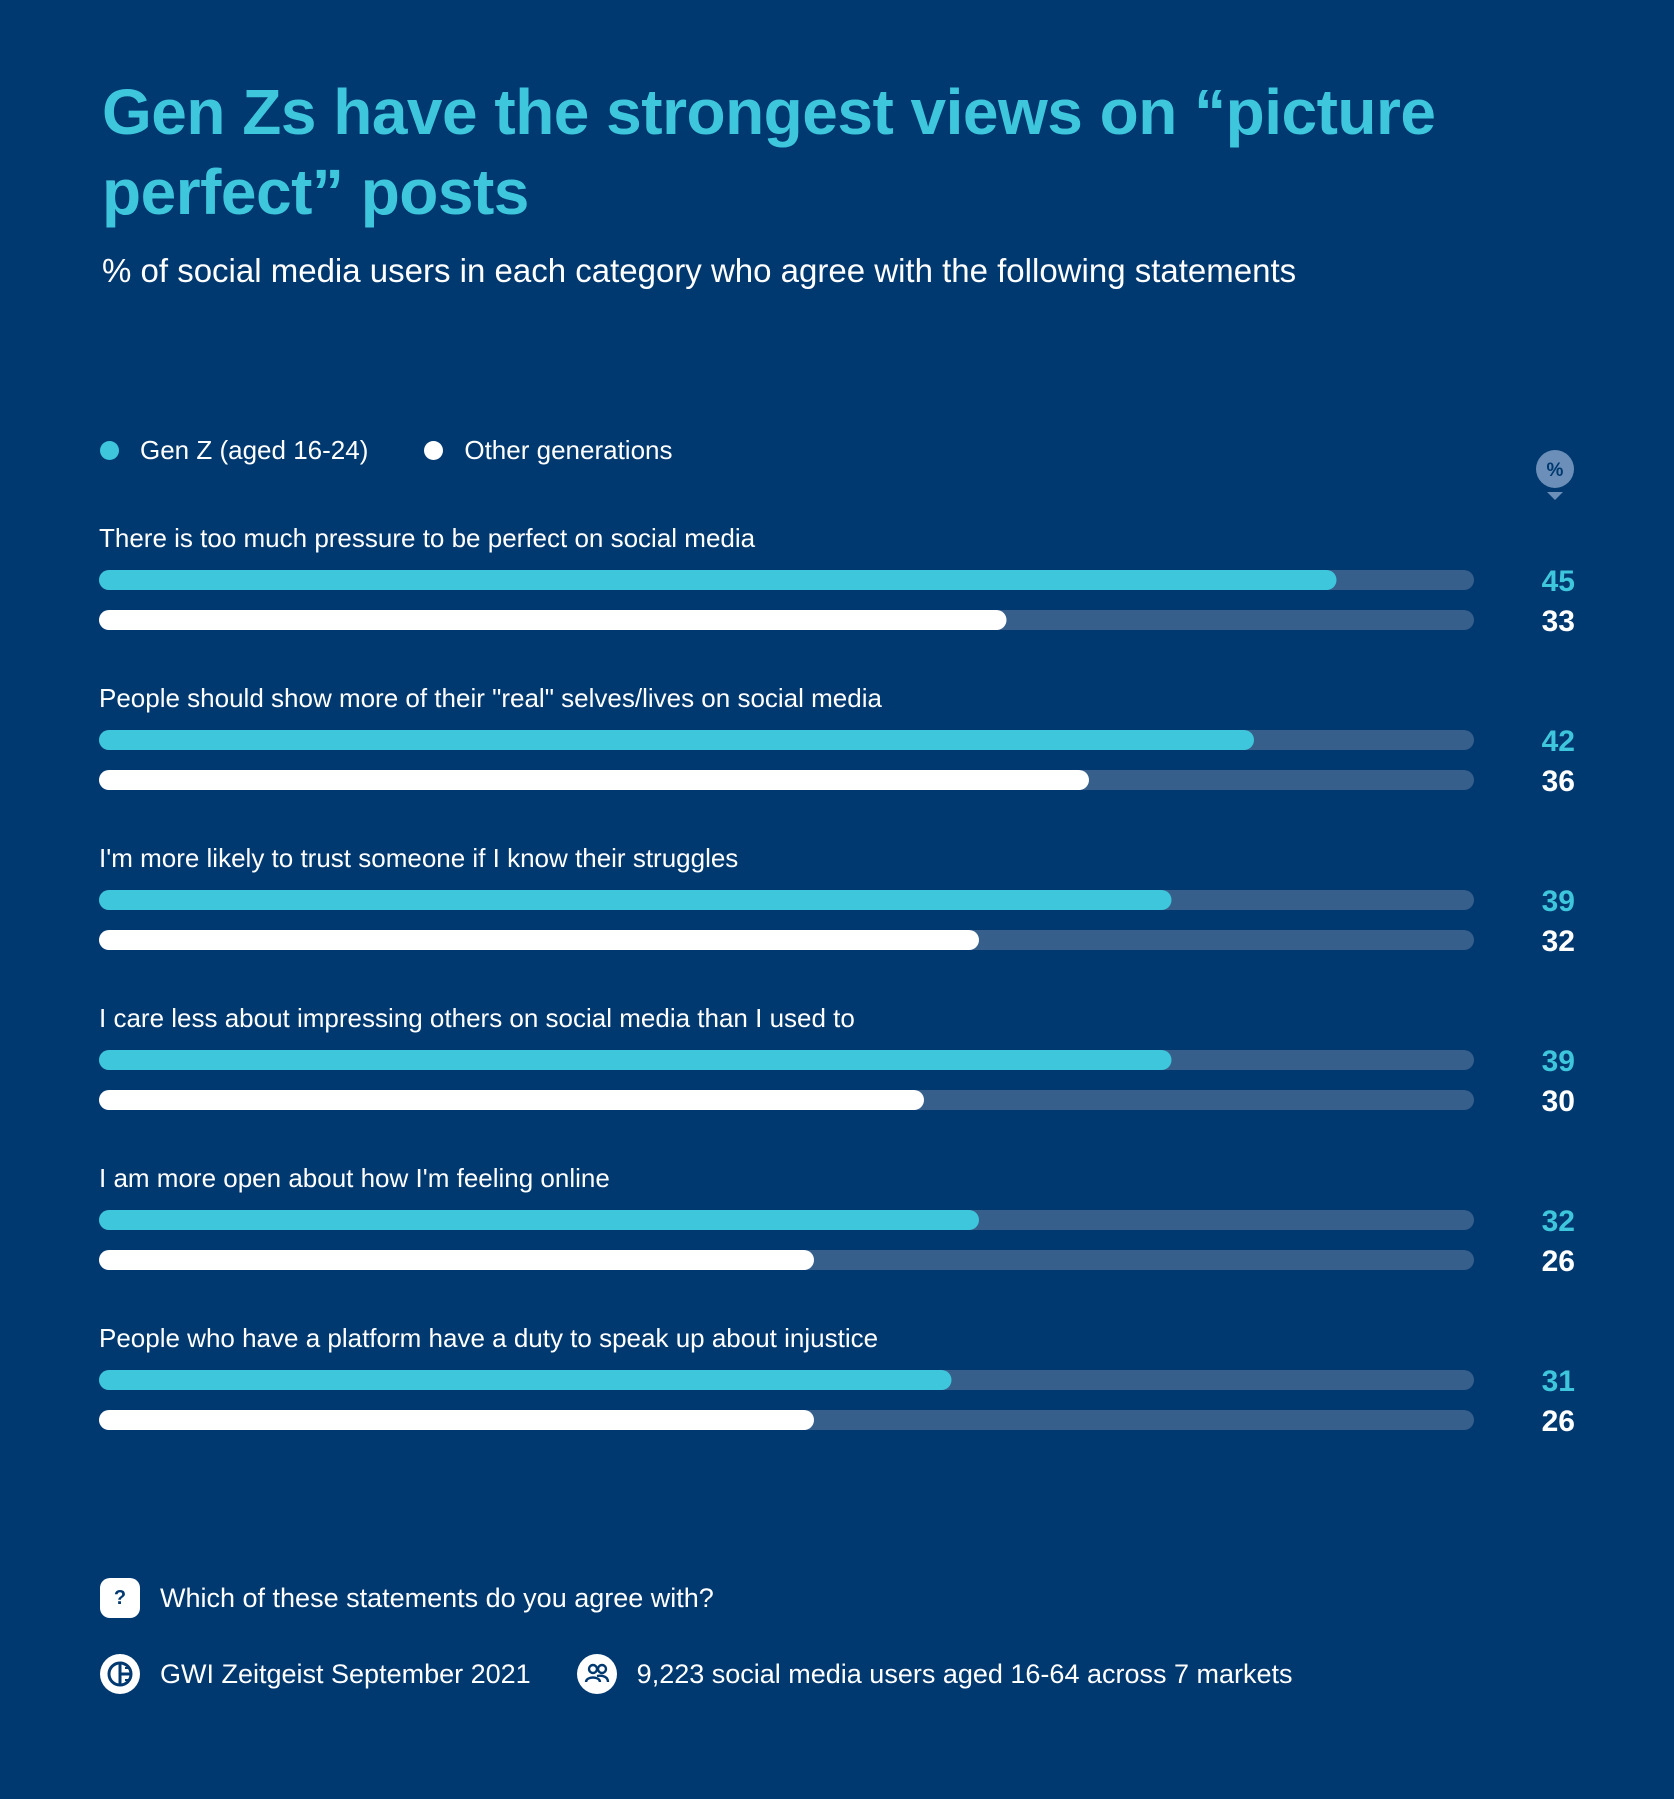 The width and height of the screenshot is (1674, 1799). I want to click on value-label-gen-z: 45, so click(1558, 581).